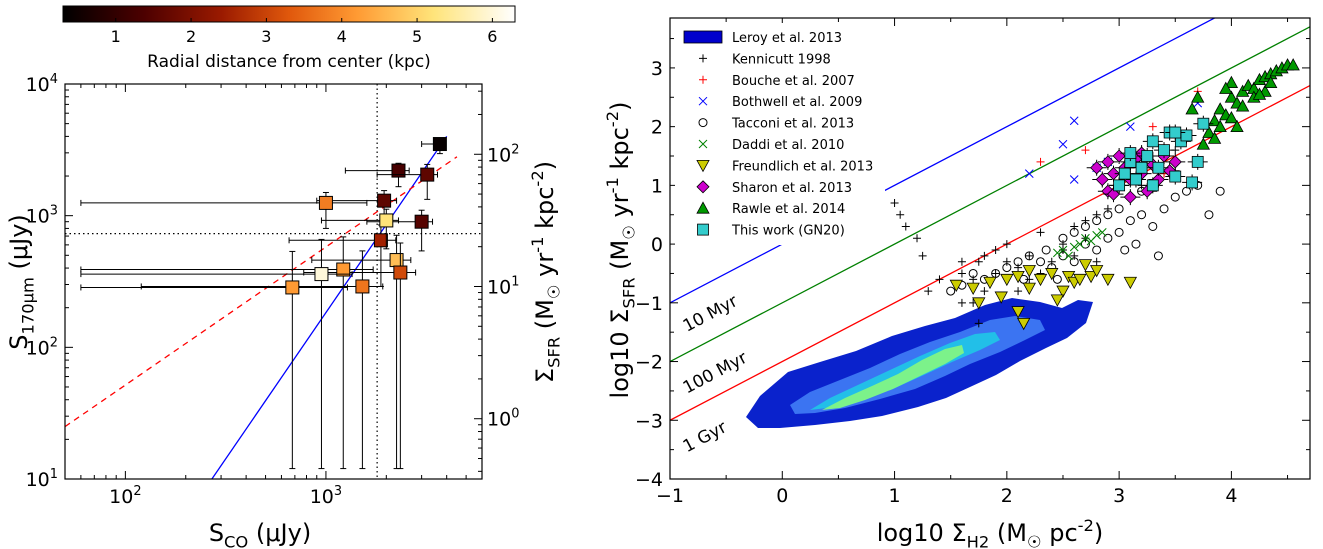  I want to click on y-tick-label: 10¹, so click(42, 479).